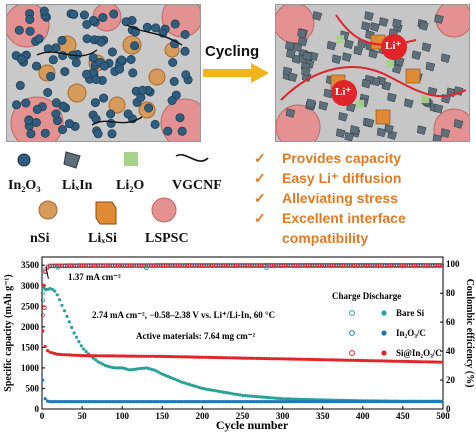 Image resolution: width=476 pixels, height=433 pixels. Describe the element at coordinates (236, 73) in the screenshot. I see `arrow-right-icon` at that location.